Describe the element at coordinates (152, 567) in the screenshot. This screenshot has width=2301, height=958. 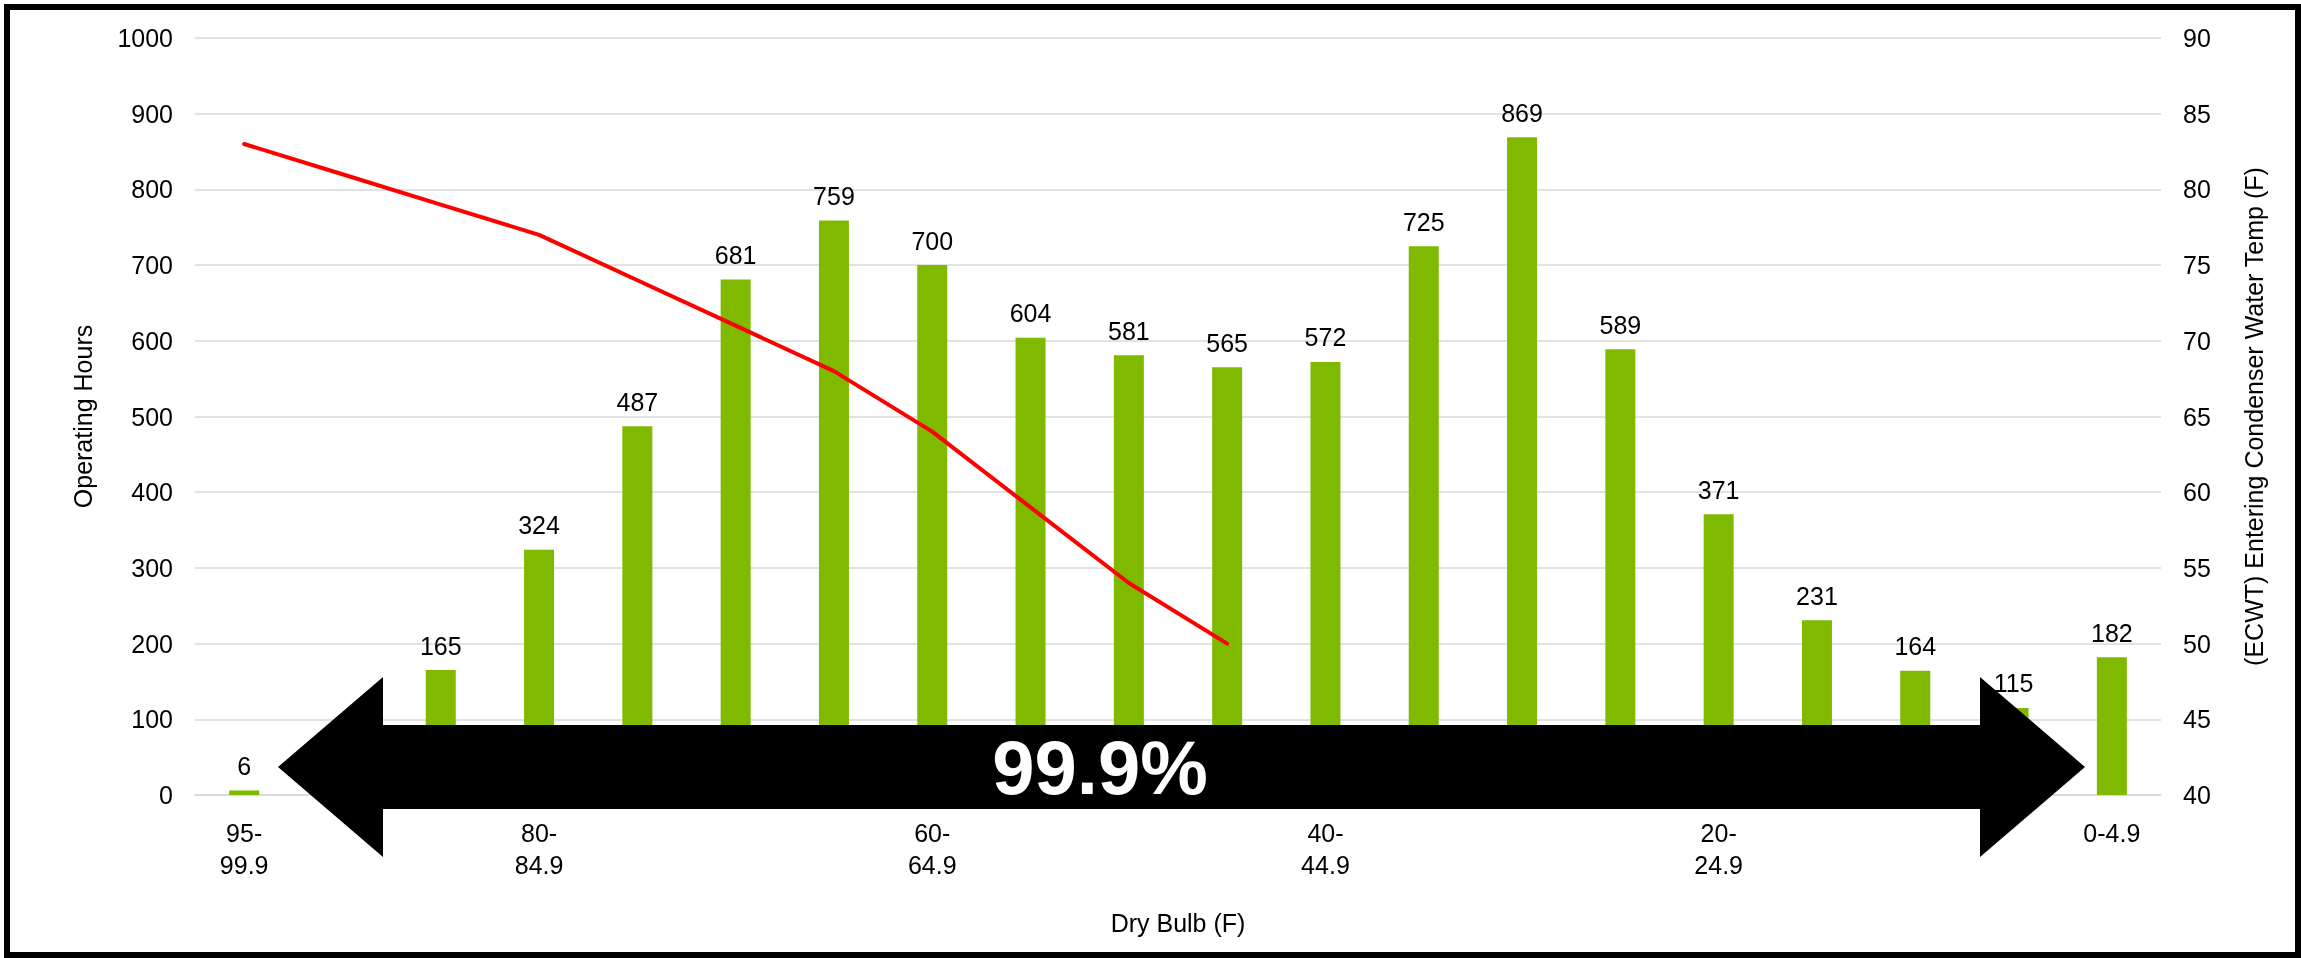
I see `y-tick-label: 300` at that location.